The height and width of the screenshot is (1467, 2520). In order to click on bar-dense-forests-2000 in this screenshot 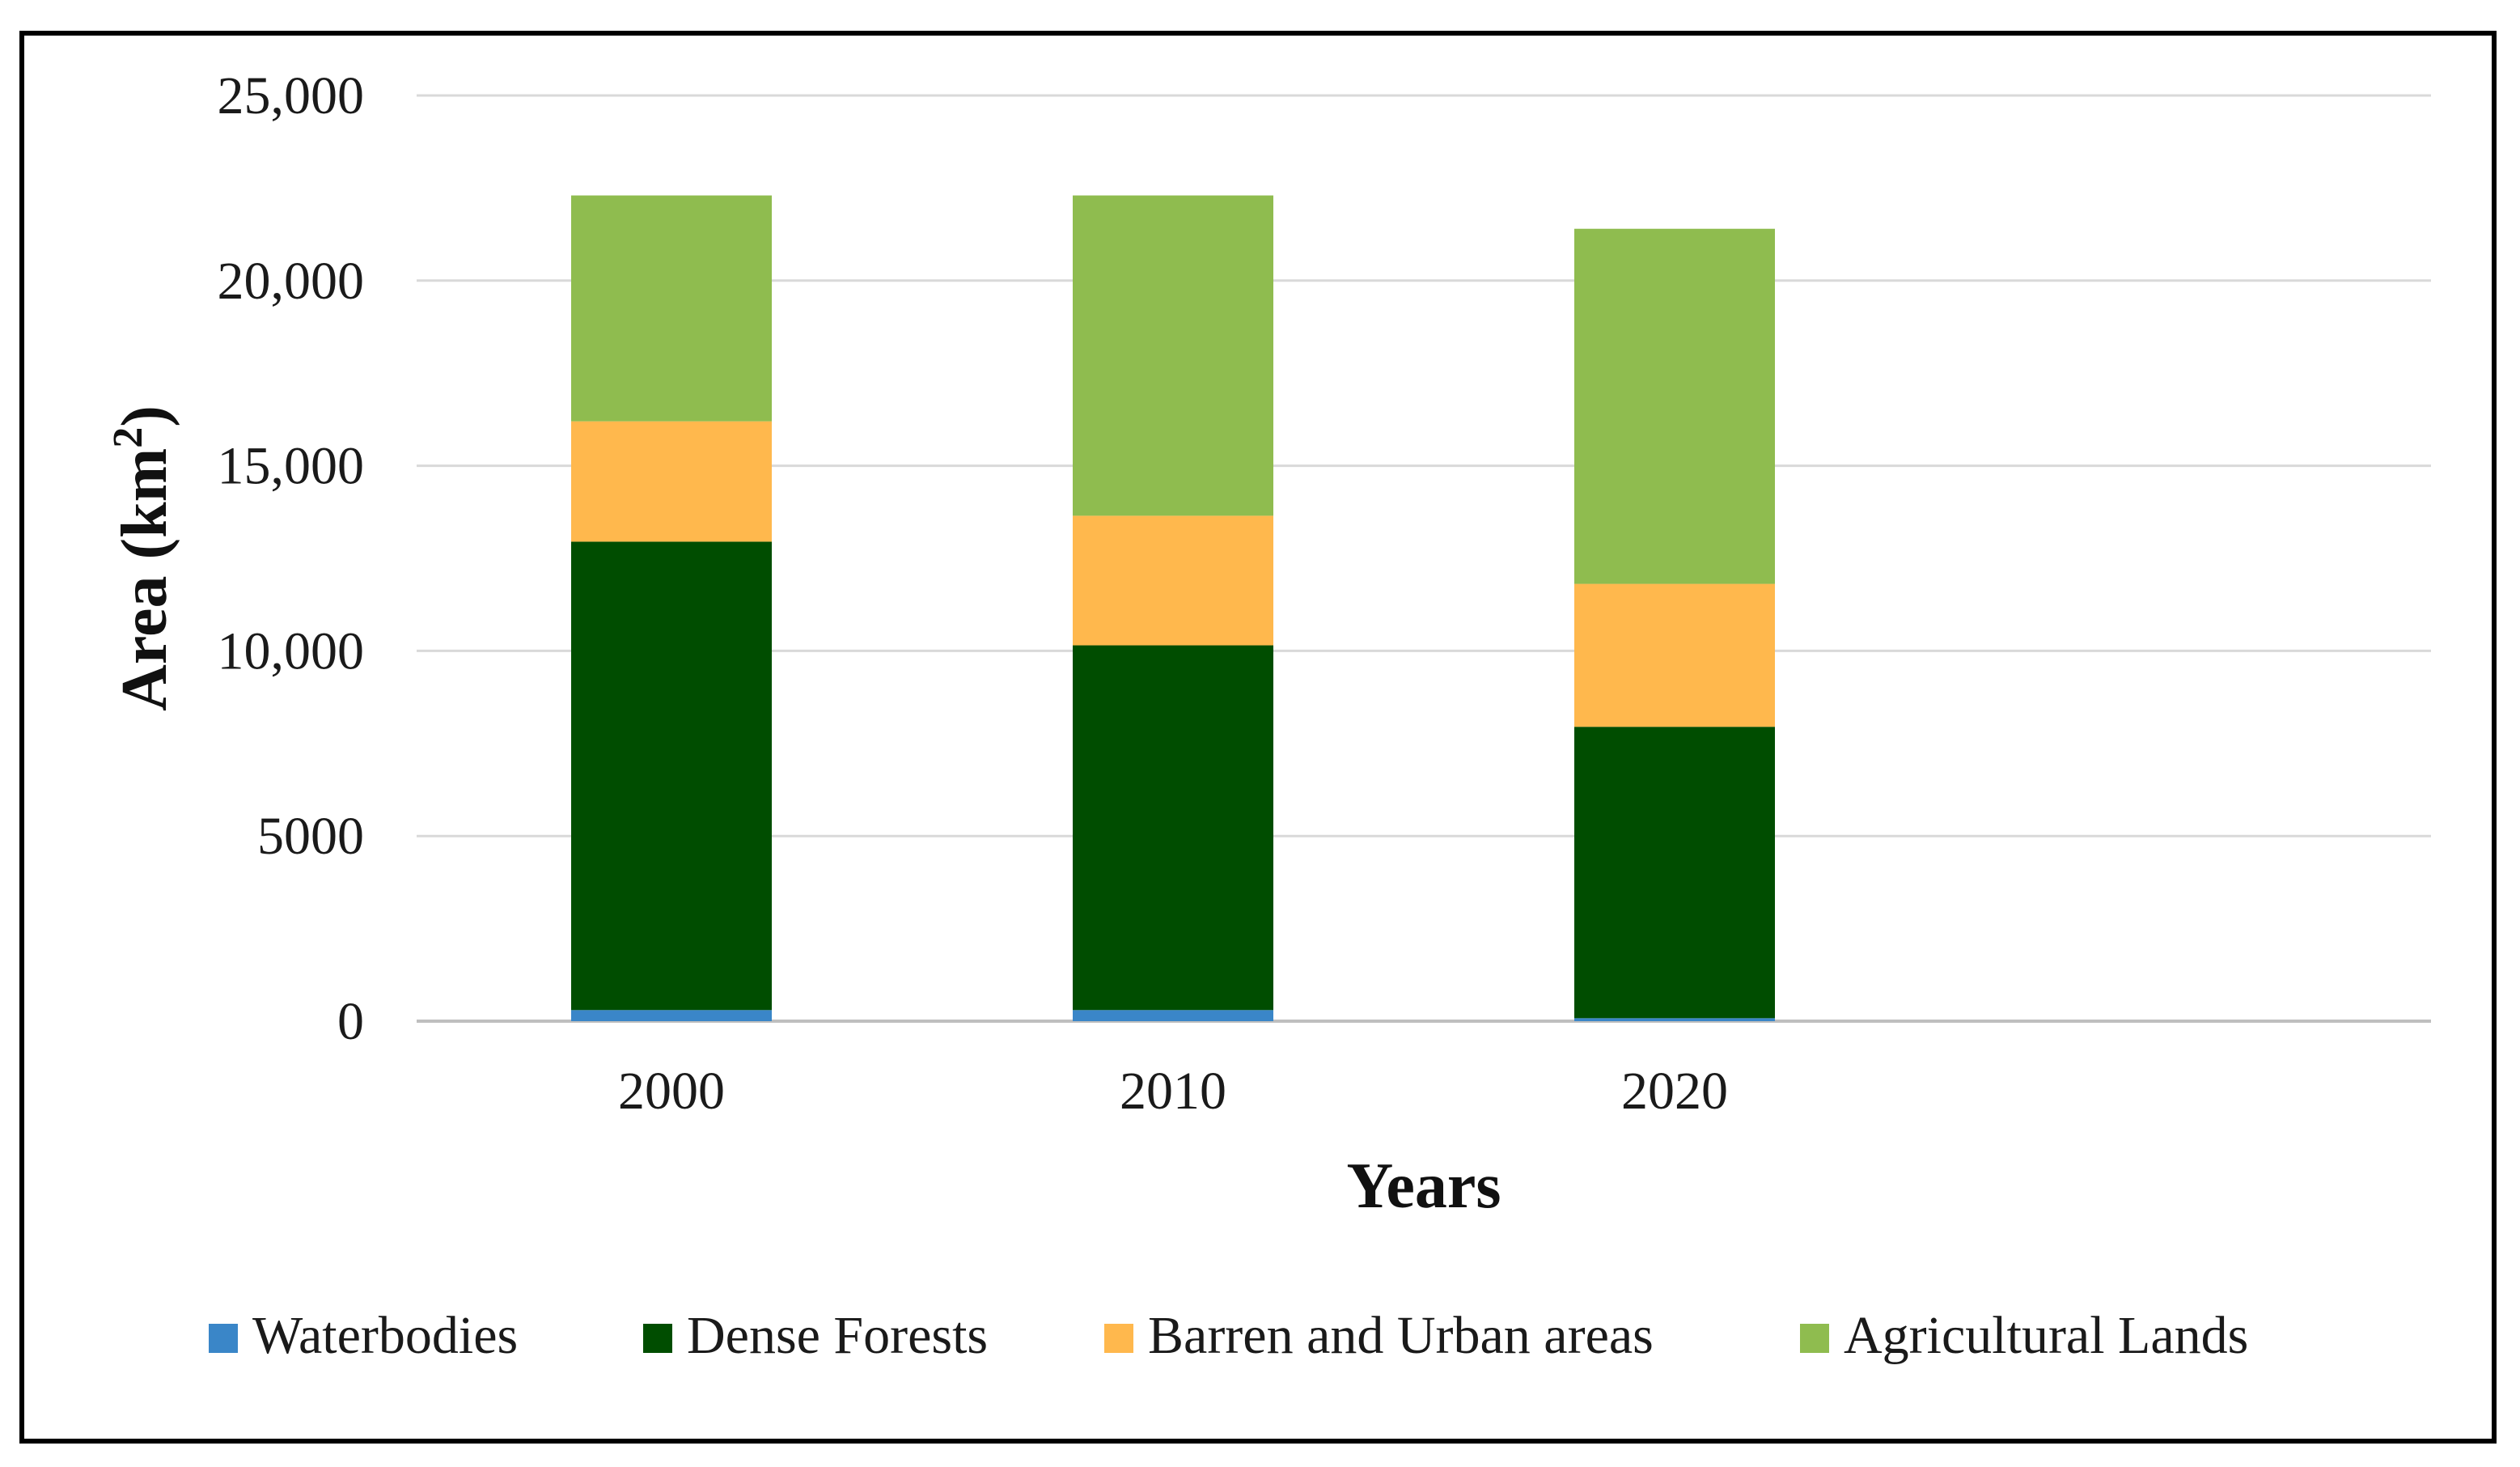, I will do `click(671, 776)`.